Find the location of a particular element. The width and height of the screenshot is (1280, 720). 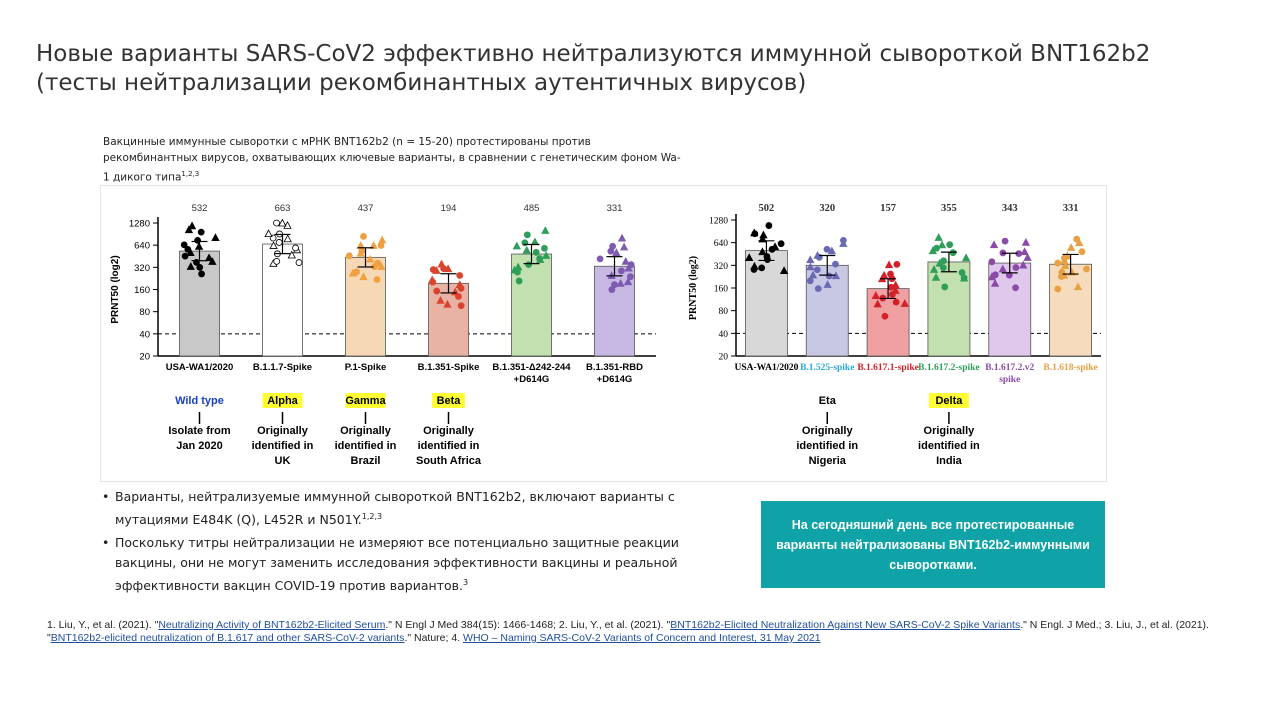

origin-label: Isolate from is located at coordinates (199, 431).